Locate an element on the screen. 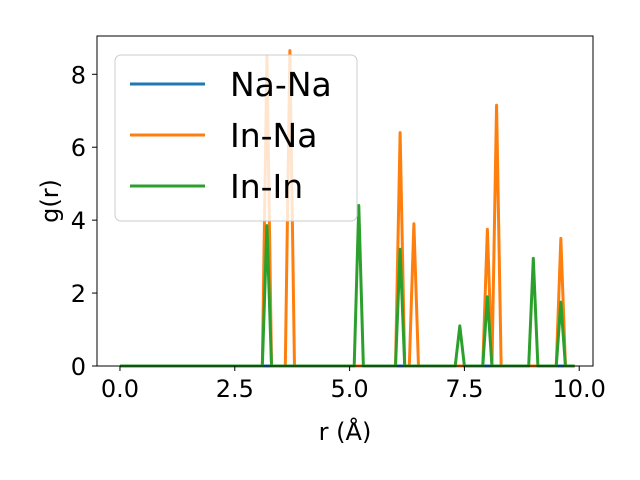  x-axis-label: r (Å) is located at coordinates (345, 431).